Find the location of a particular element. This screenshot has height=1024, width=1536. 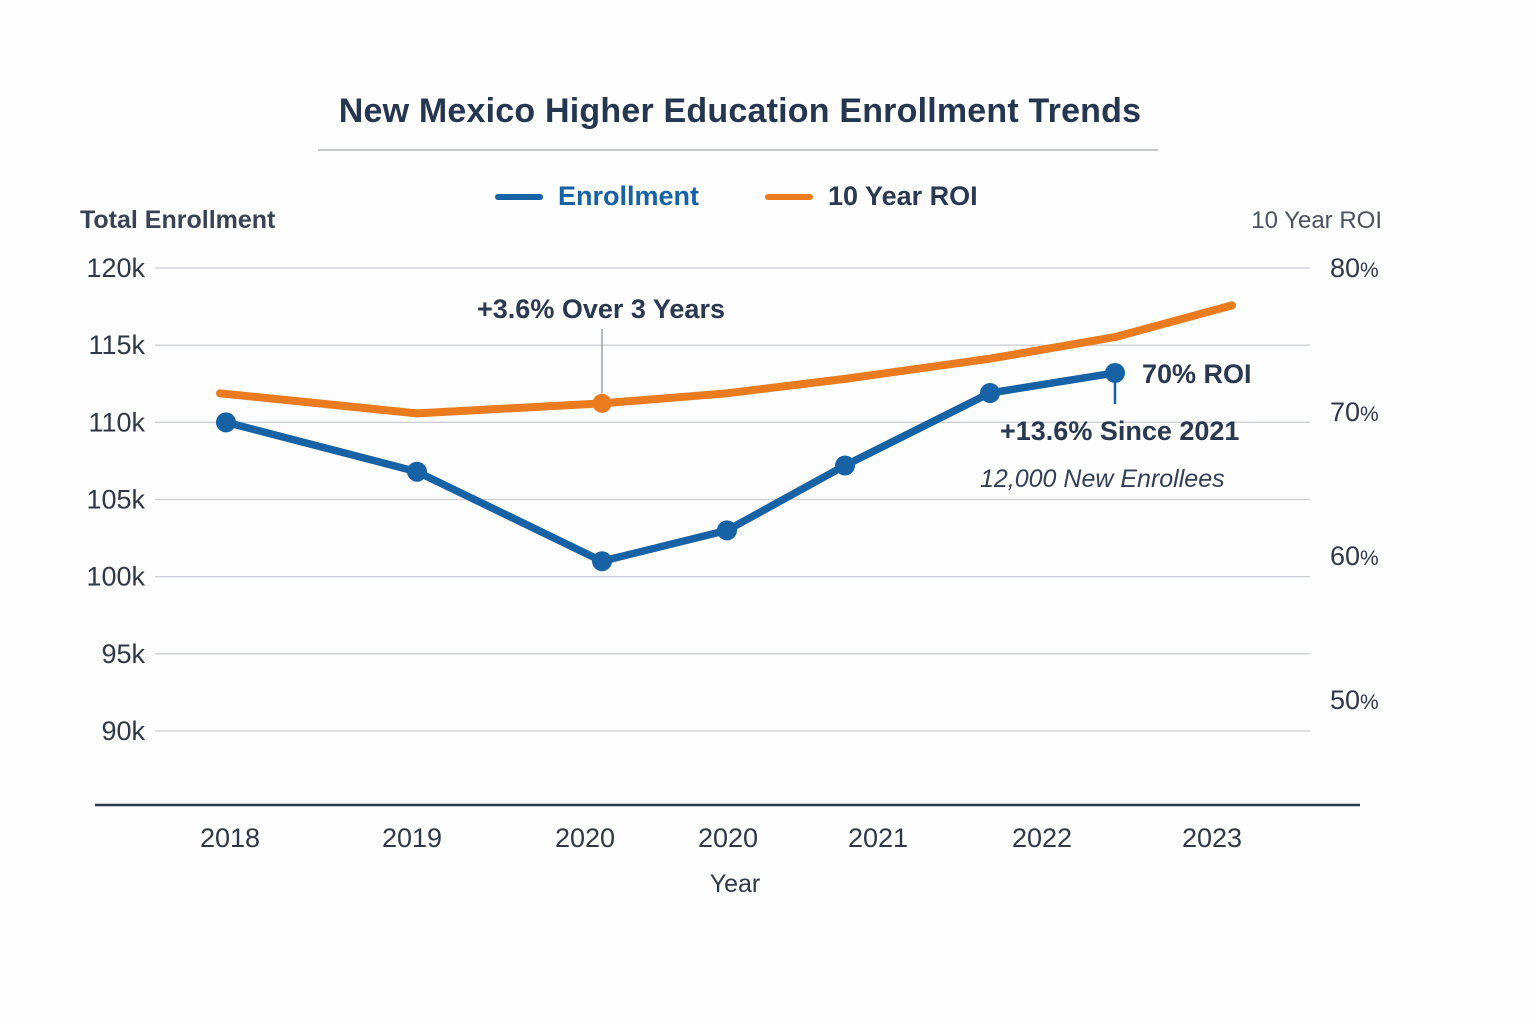

y-right-tick-label: 50% is located at coordinates (1354, 700).